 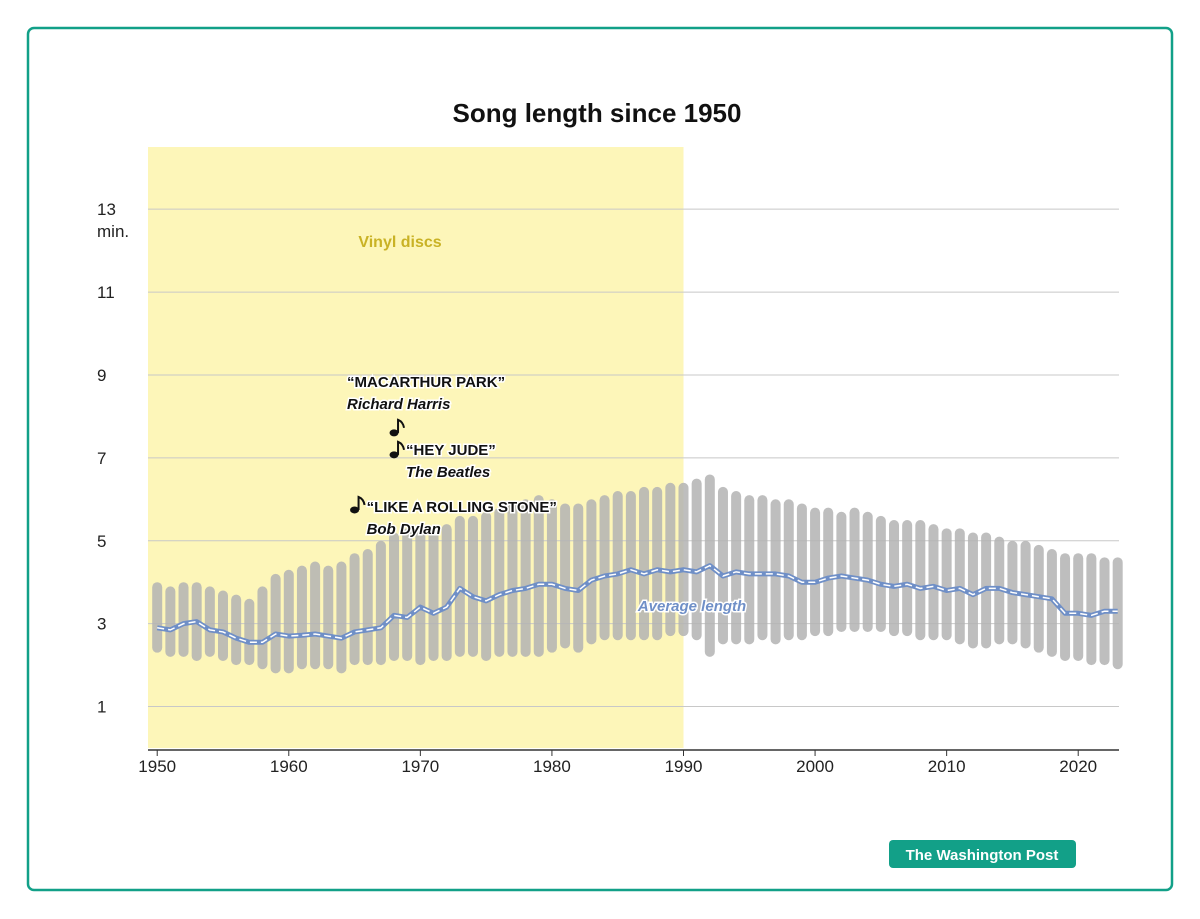 I want to click on average-label: Average length, so click(x=691, y=606).